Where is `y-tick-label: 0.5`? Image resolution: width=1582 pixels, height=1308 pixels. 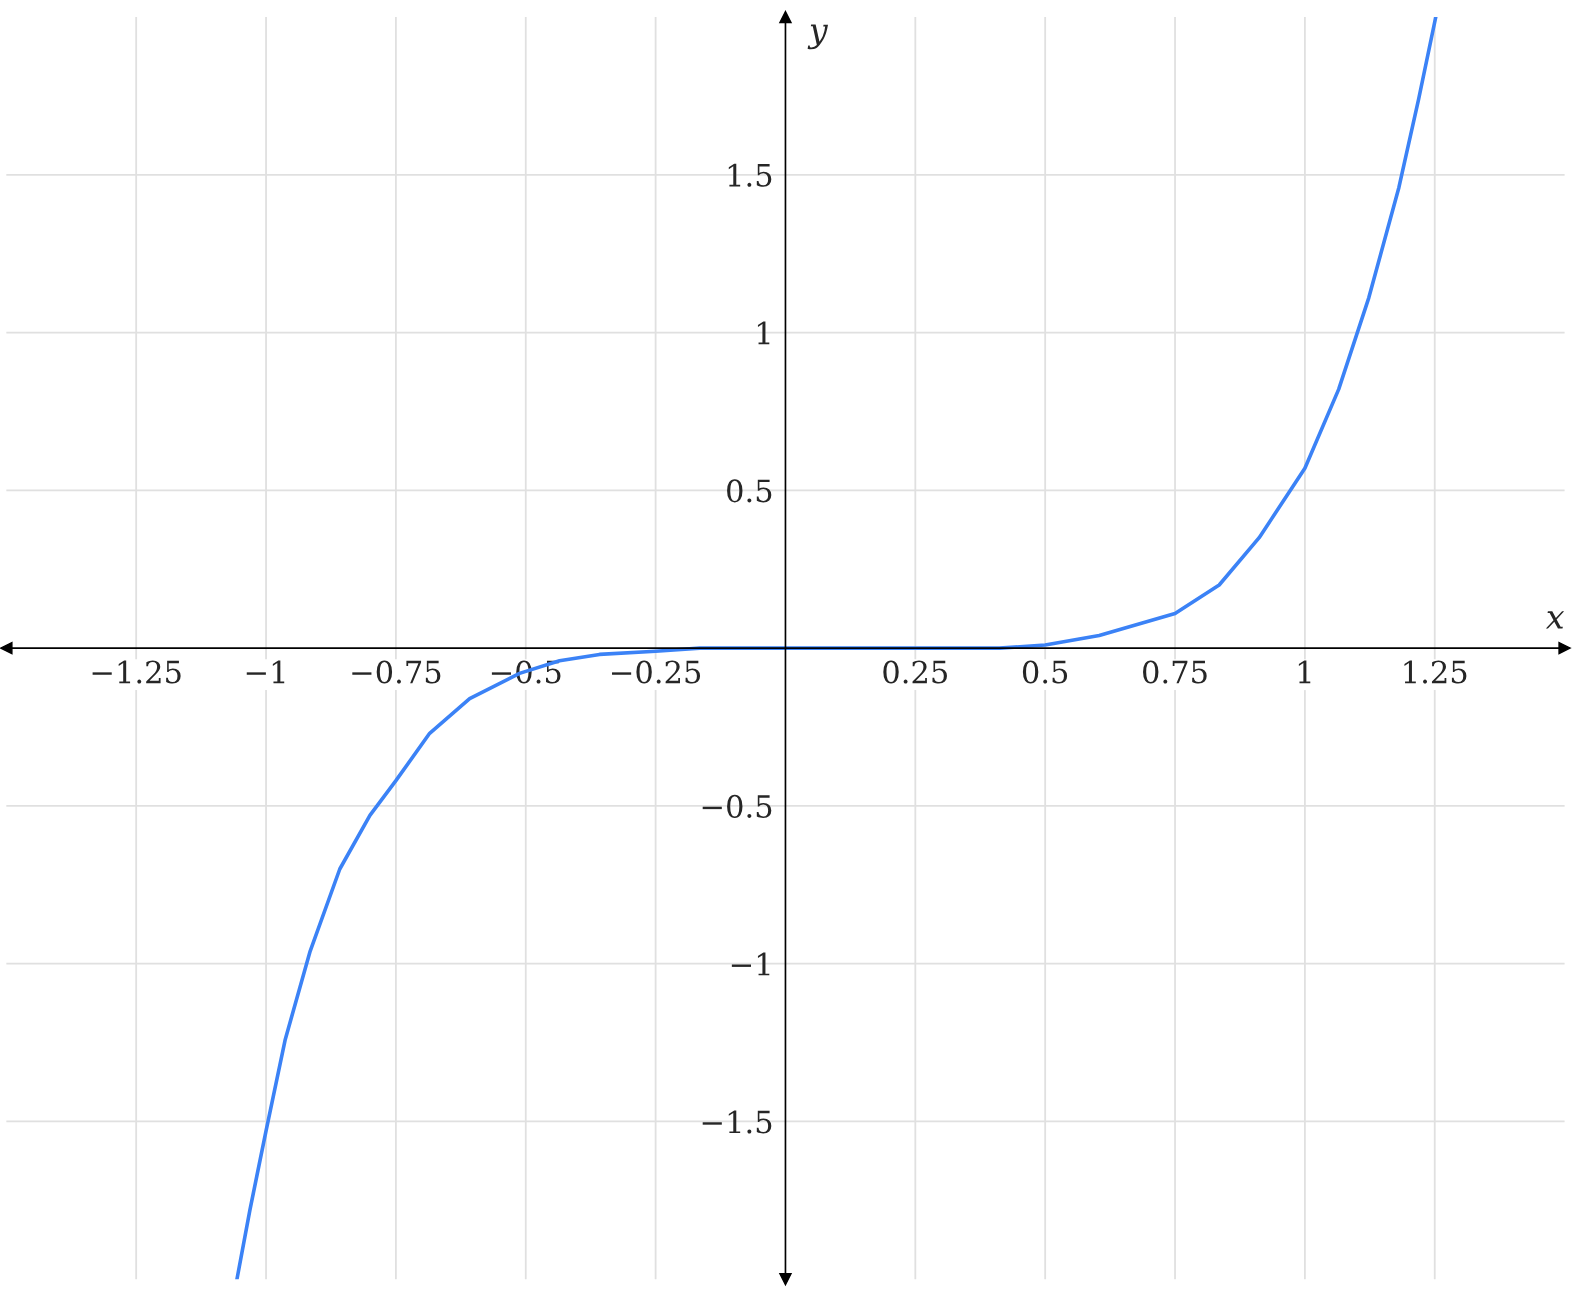
y-tick-label: 0.5 is located at coordinates (749, 491).